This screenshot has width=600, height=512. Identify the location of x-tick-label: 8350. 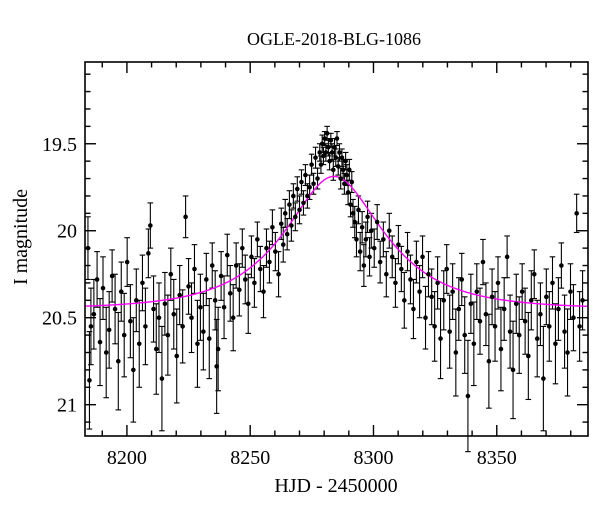
(497, 458).